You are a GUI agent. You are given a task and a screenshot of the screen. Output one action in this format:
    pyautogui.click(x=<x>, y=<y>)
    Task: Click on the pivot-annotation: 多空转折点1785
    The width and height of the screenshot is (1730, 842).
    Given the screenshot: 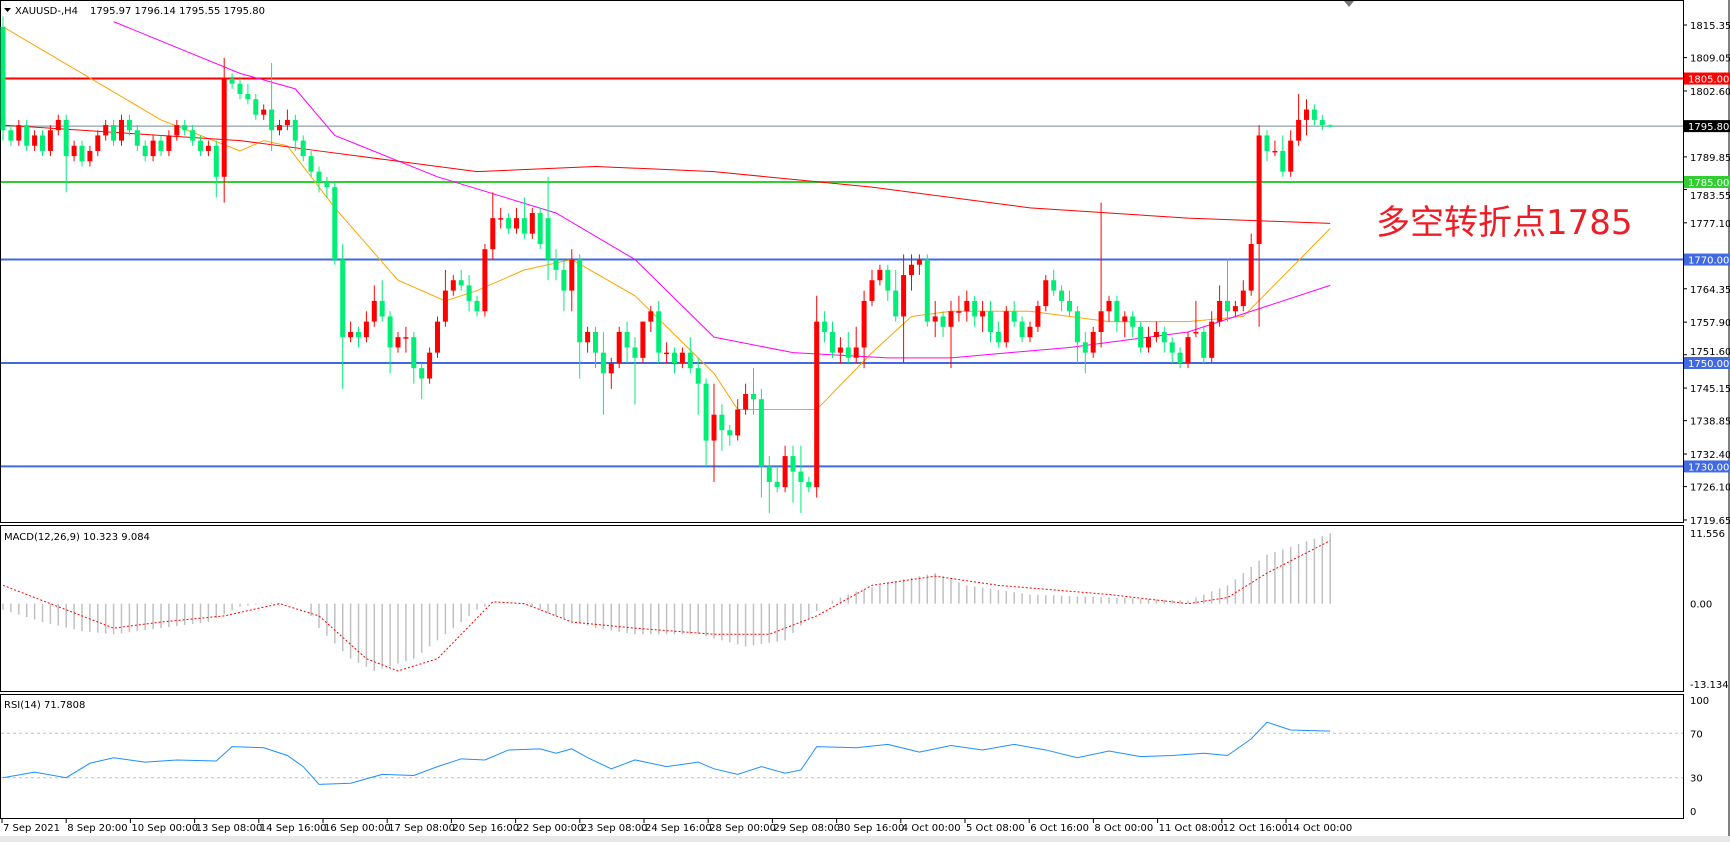 What is the action you would take?
    pyautogui.click(x=1504, y=223)
    